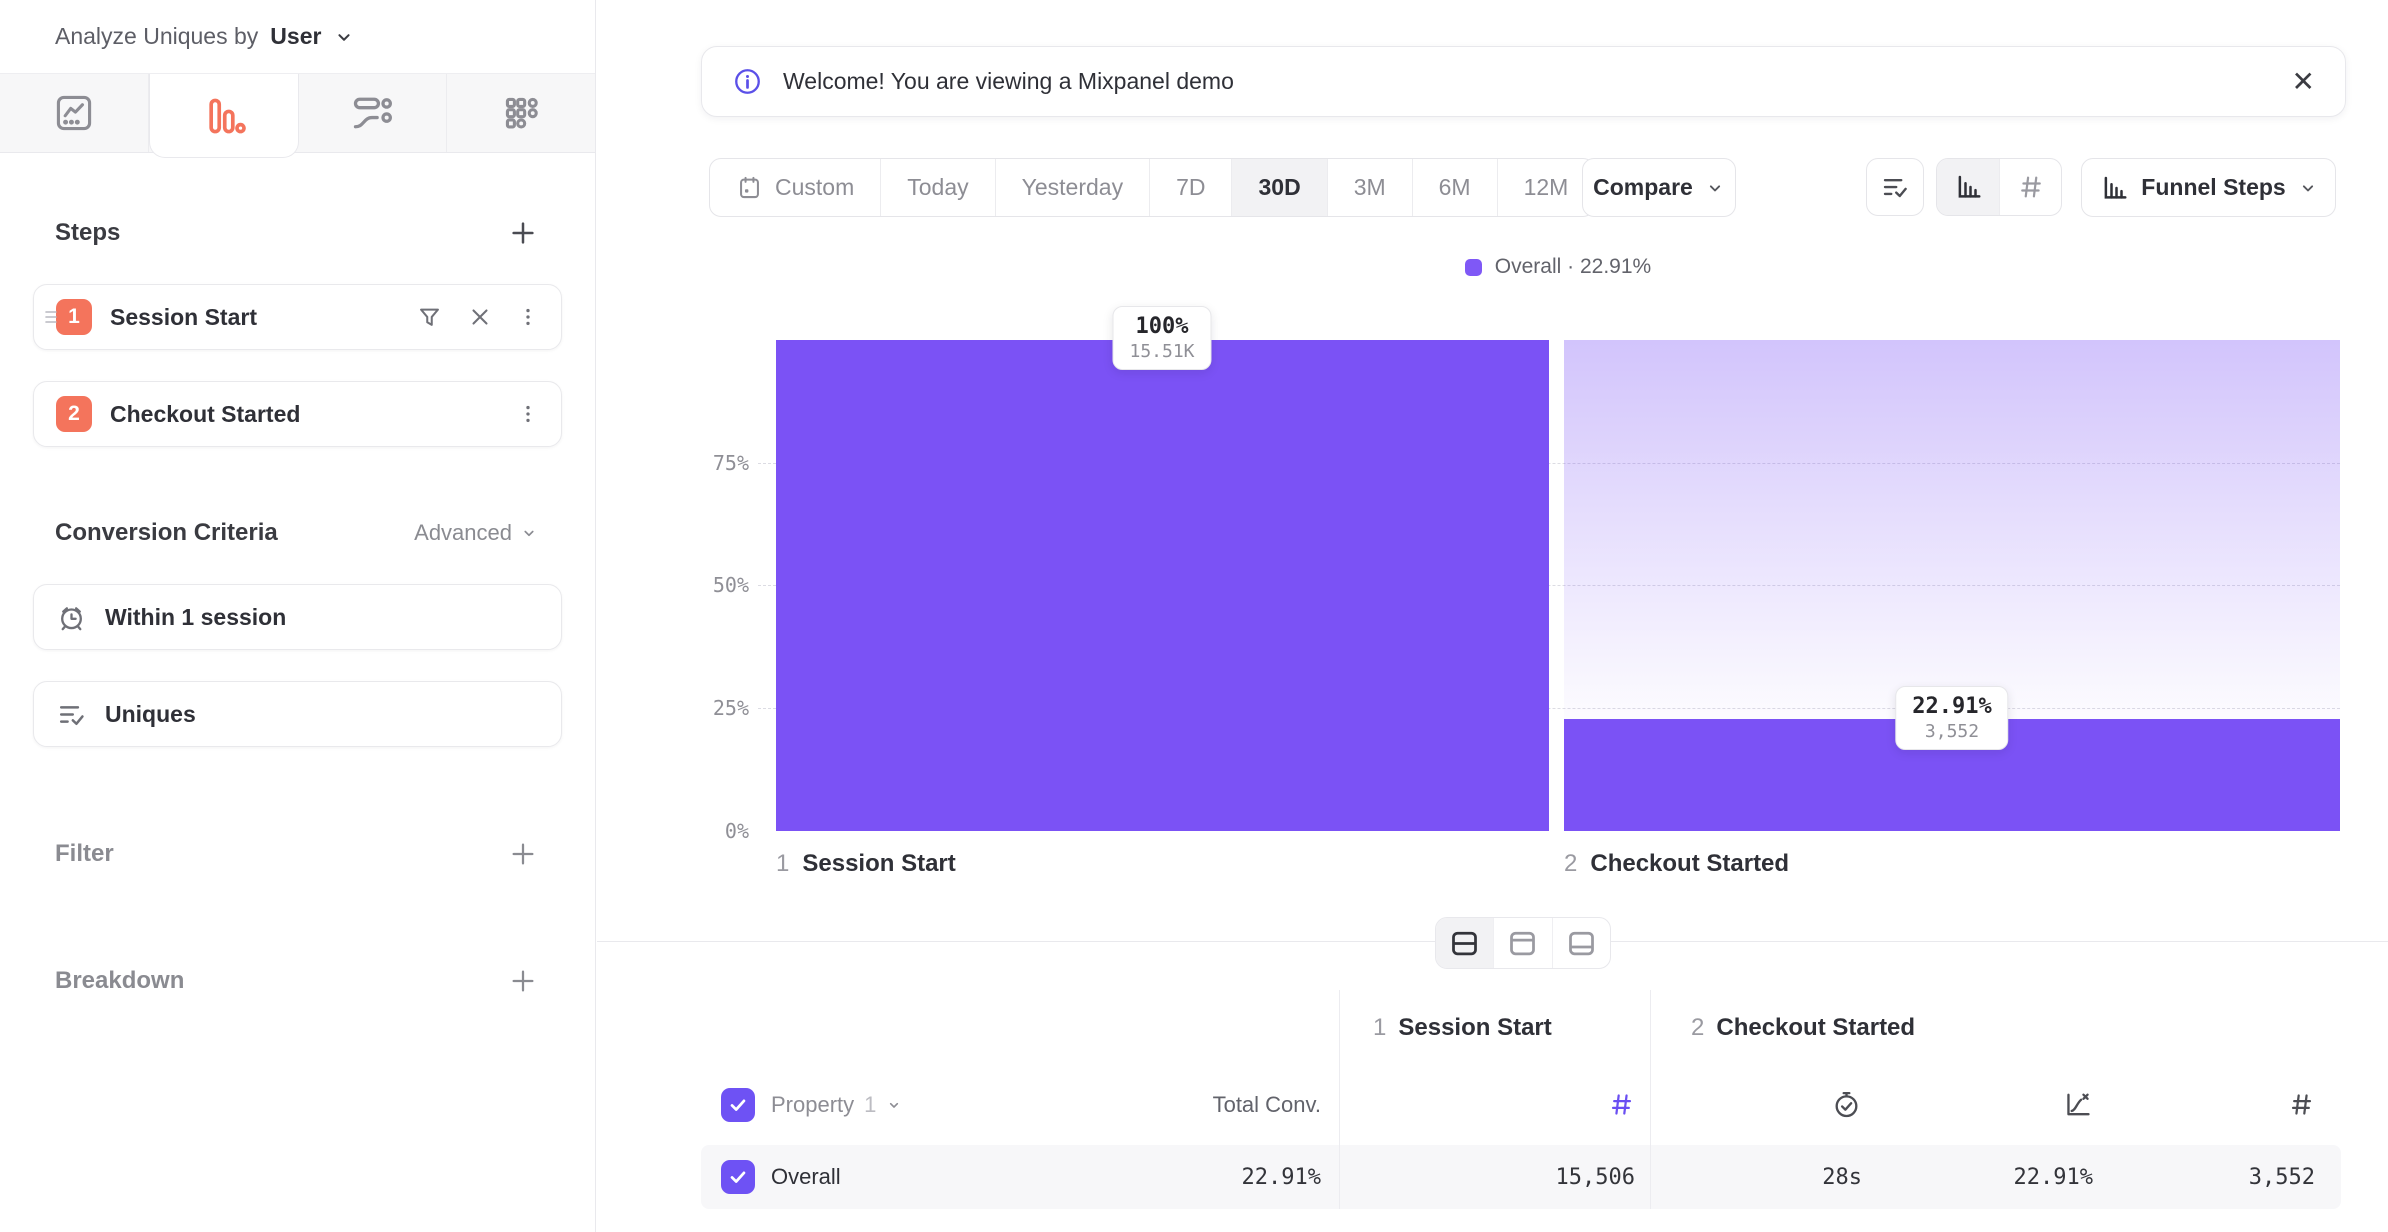 The height and width of the screenshot is (1232, 2388). What do you see at coordinates (1816, 1027) in the screenshot?
I see `group-label: Checkout Started` at bounding box center [1816, 1027].